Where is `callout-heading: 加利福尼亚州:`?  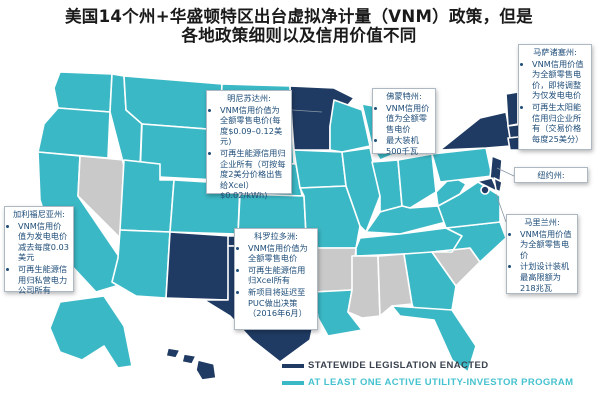
callout-heading: 加利福尼亚州: is located at coordinates (39, 214).